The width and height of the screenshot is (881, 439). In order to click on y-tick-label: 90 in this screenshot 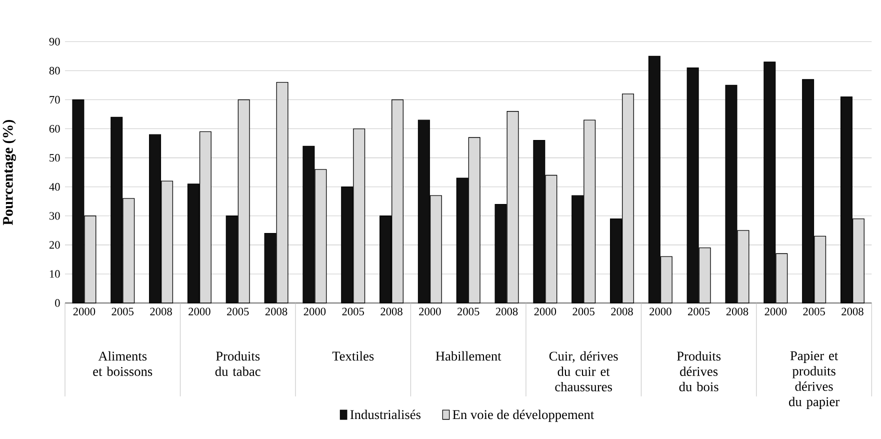, I will do `click(54, 42)`.